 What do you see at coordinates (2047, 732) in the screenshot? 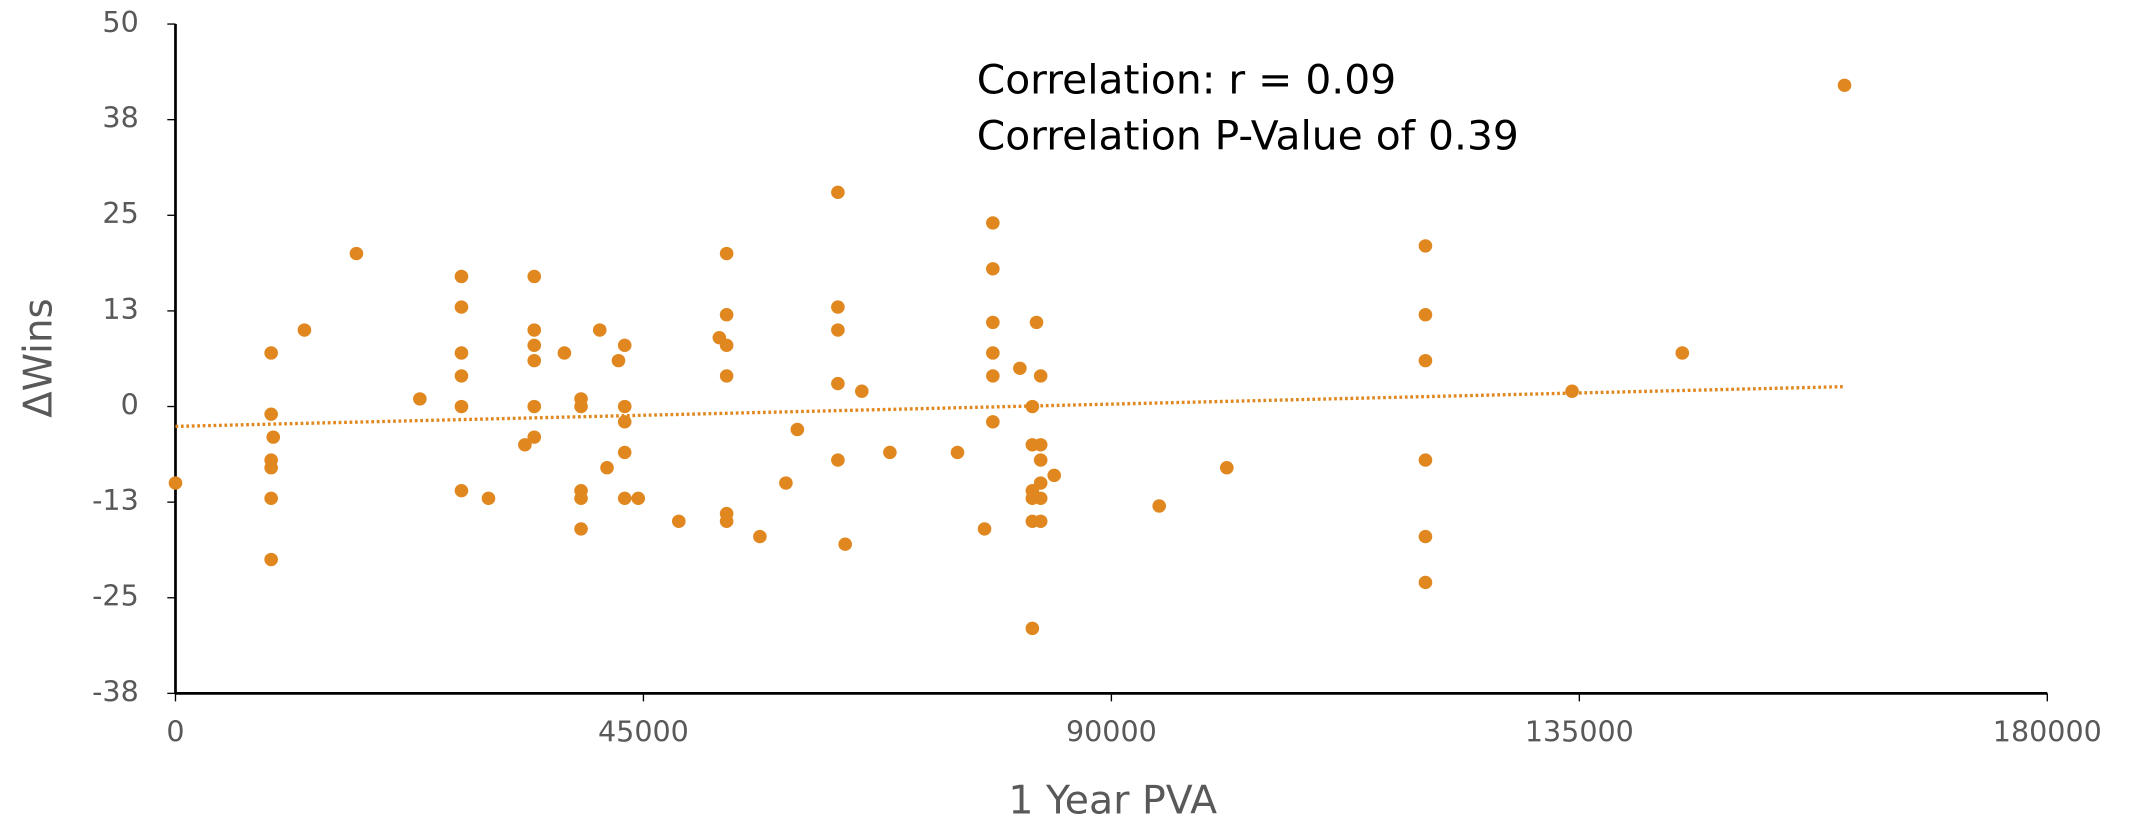
I see `x-tick-label: 180000` at bounding box center [2047, 732].